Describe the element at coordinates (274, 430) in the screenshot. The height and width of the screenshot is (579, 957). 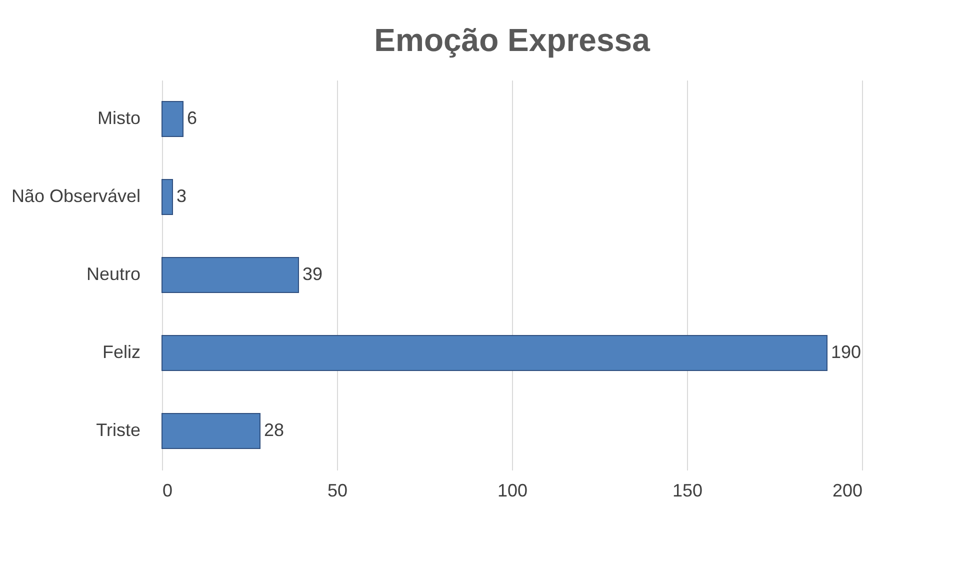
I see `data-label: 28` at that location.